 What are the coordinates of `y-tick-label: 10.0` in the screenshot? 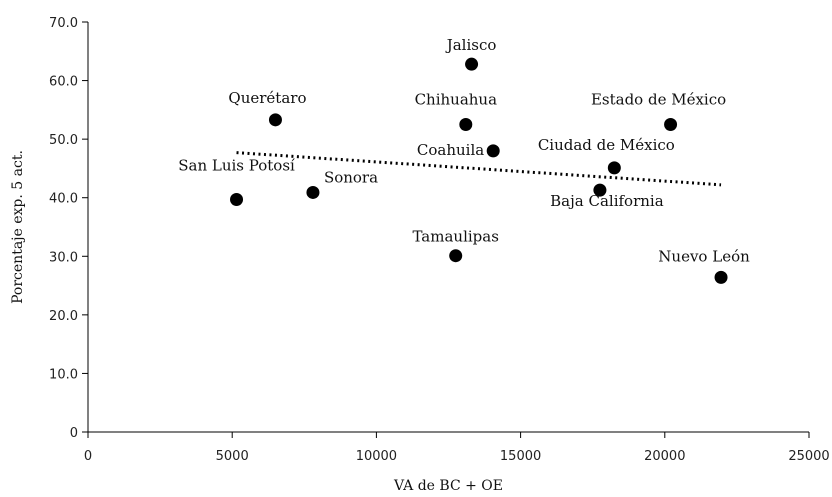 It's located at (63, 374).